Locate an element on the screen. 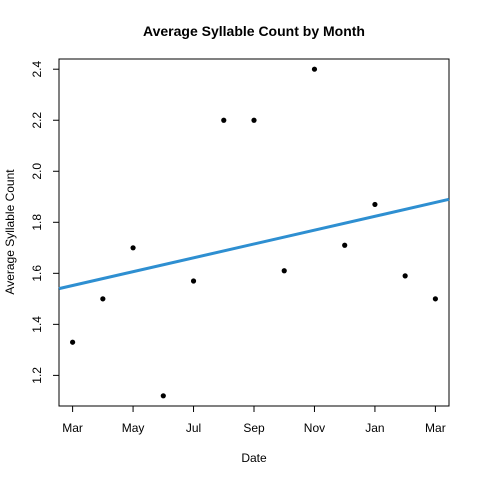  y-tick-label-6: 2.4 is located at coordinates (37, 69).